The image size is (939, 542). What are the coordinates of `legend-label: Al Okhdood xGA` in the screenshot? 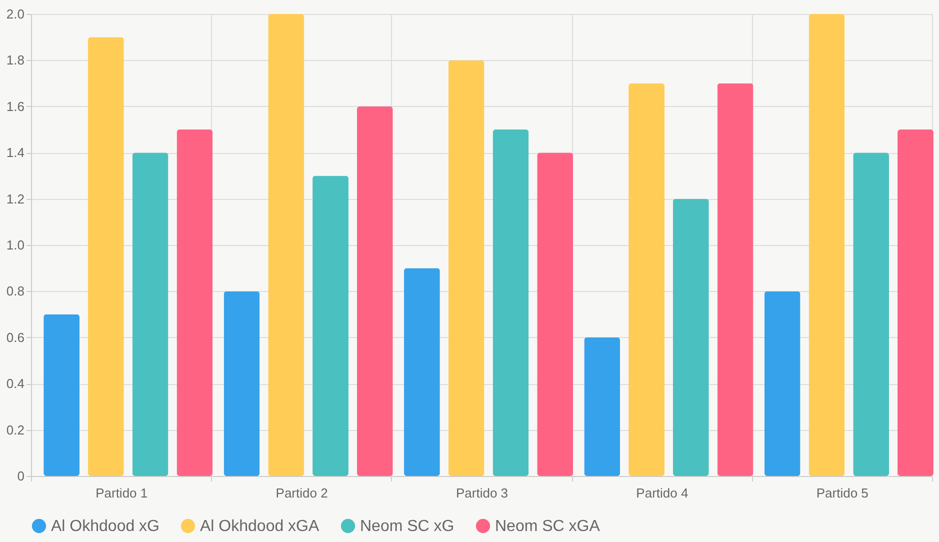 It's located at (260, 526).